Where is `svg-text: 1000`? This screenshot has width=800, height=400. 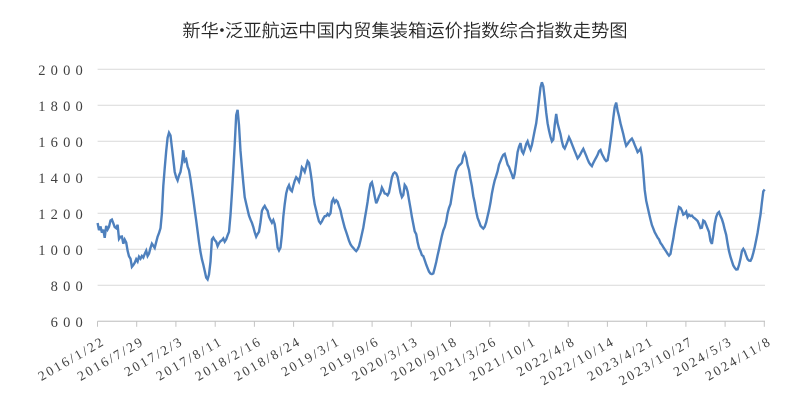 svg-text: 1000 is located at coordinates (63, 251).